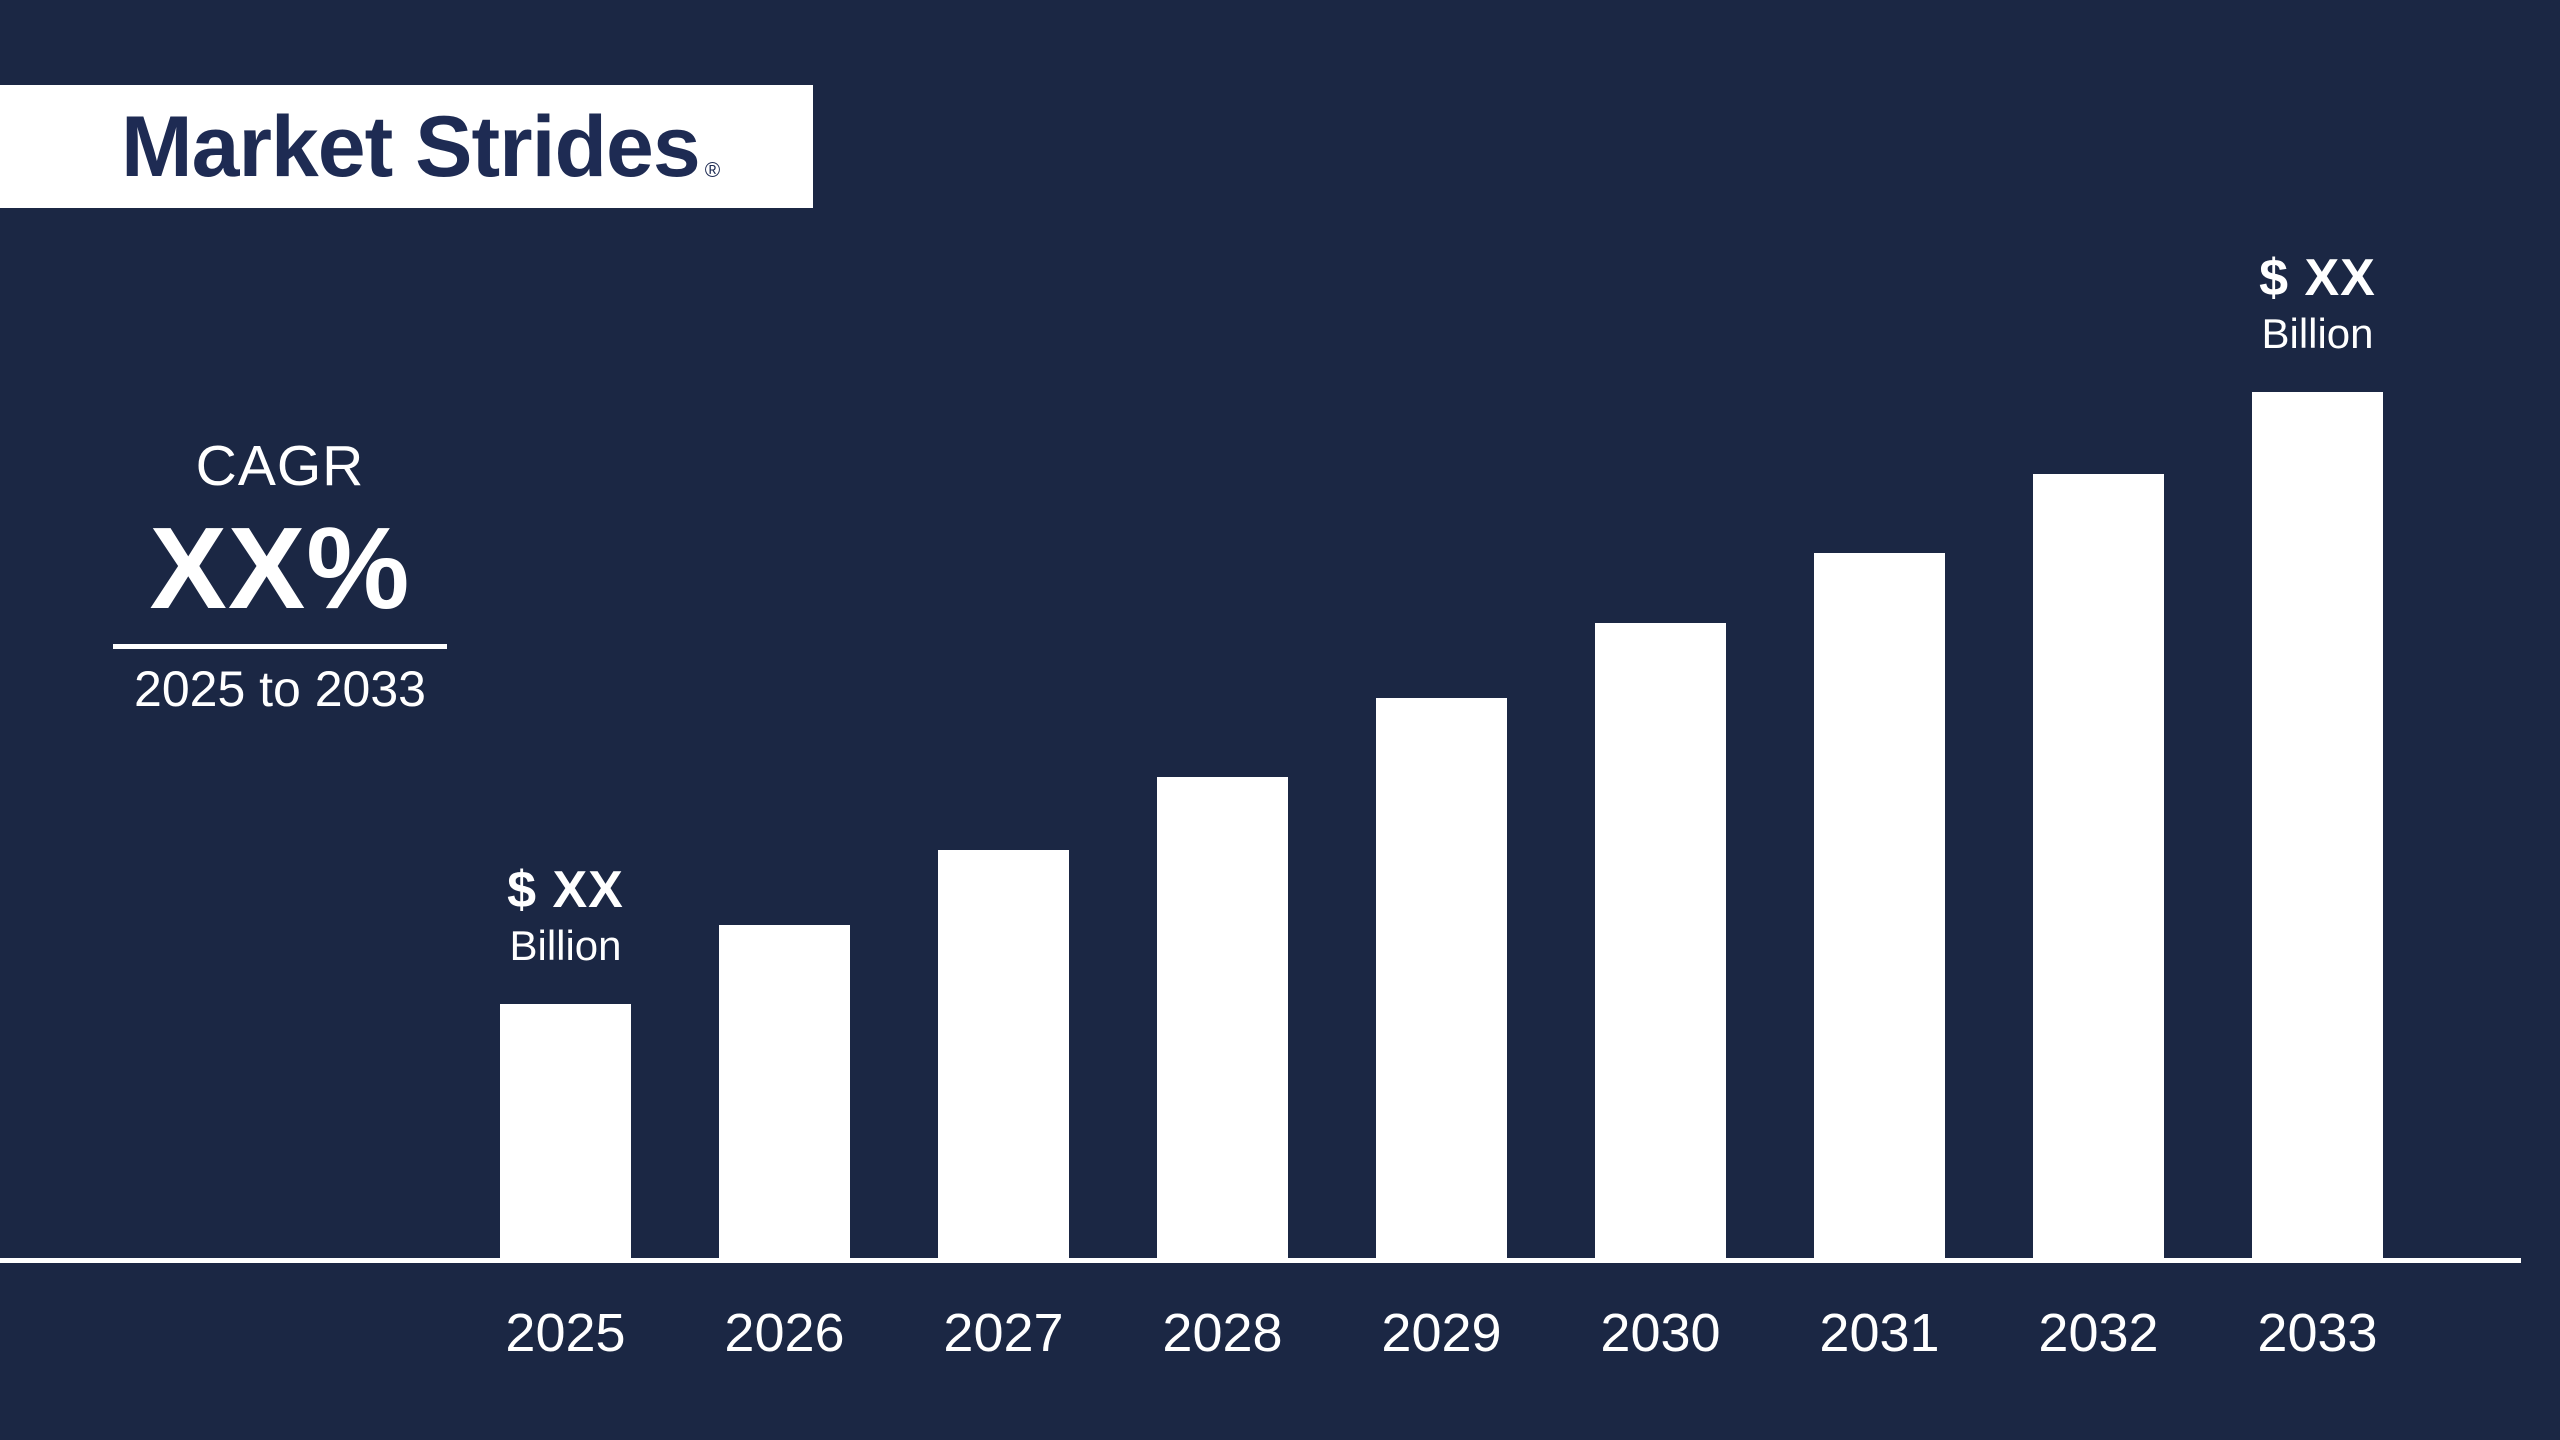  What do you see at coordinates (784, 1091) in the screenshot?
I see `bar-2026` at bounding box center [784, 1091].